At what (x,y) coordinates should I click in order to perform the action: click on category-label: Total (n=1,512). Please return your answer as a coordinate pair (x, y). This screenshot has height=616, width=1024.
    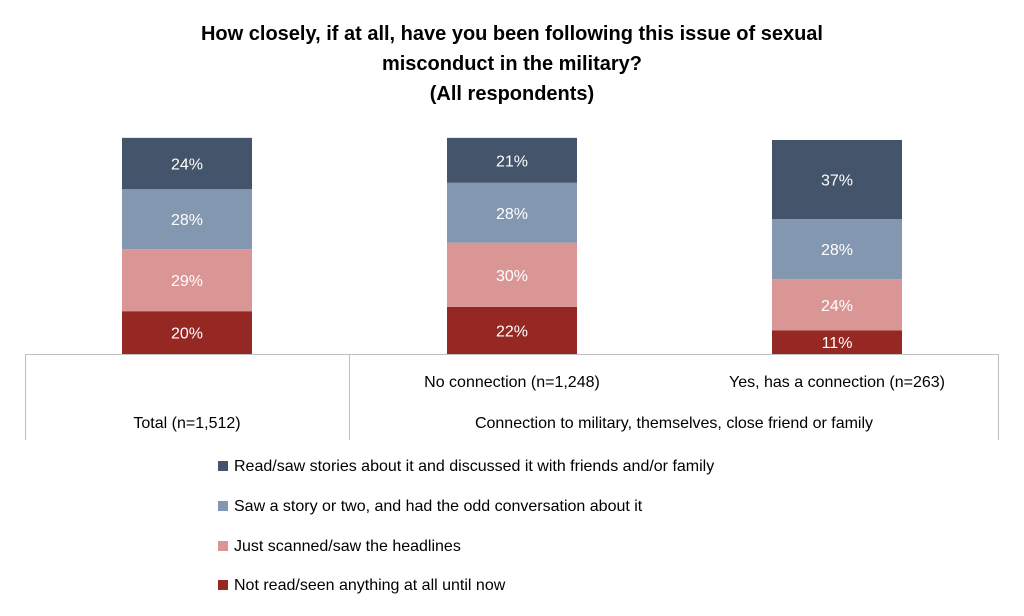
    Looking at the image, I should click on (186, 423).